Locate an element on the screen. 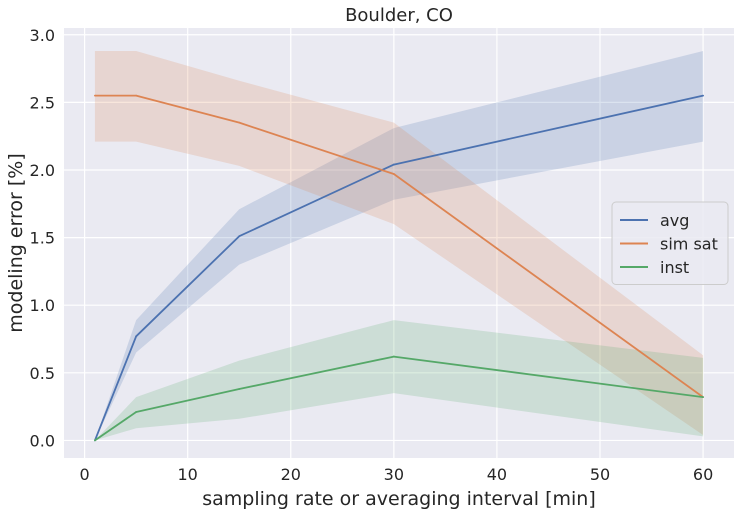  y-tick-label: 1.0 is located at coordinates (42, 305).